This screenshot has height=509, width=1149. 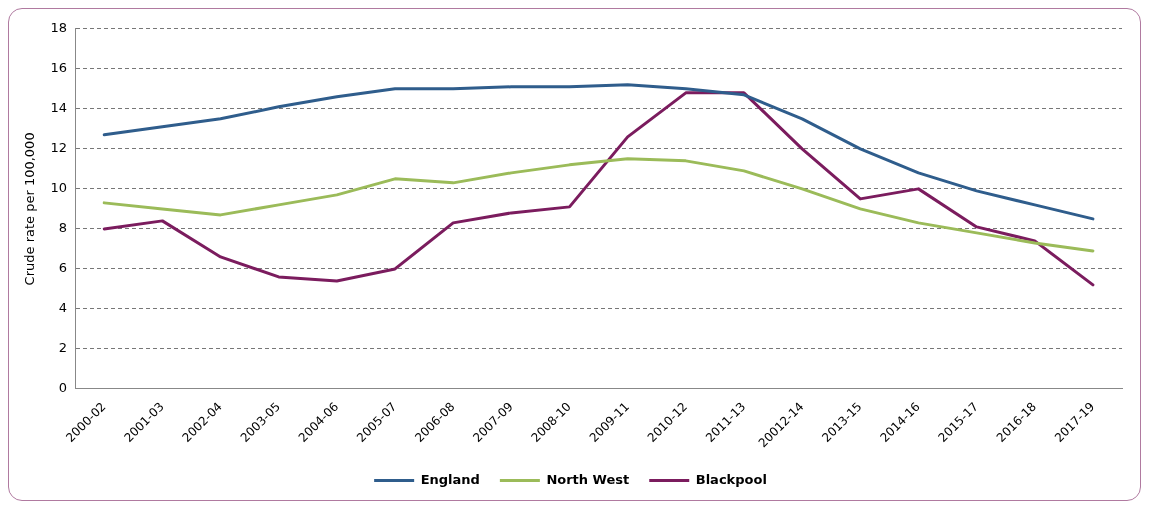 What do you see at coordinates (588, 479) in the screenshot?
I see `legend-label: North West` at bounding box center [588, 479].